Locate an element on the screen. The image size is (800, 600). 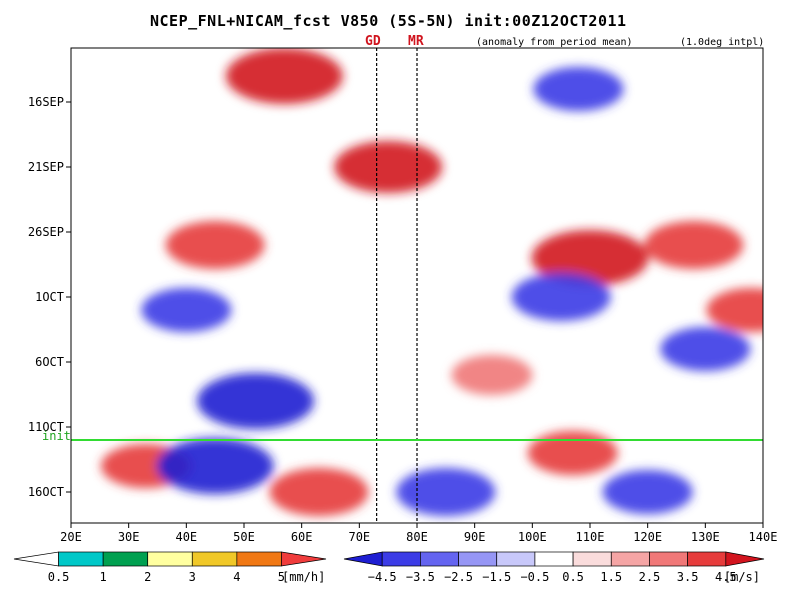
x-tick-label: 20E is located at coordinates (71, 537).